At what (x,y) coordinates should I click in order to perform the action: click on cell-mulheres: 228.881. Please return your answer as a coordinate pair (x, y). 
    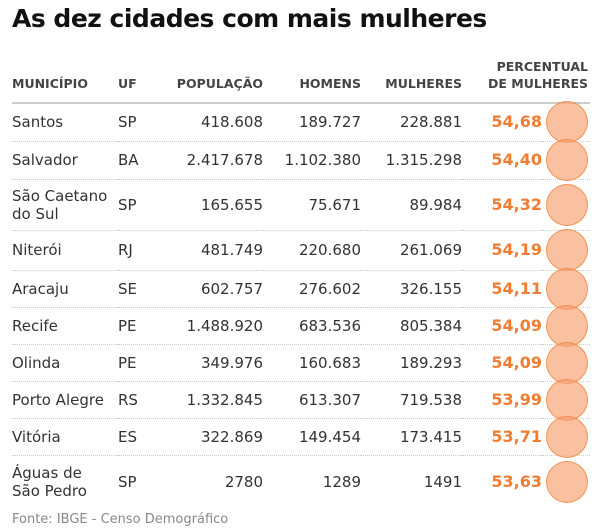
    Looking at the image, I should click on (411, 122).